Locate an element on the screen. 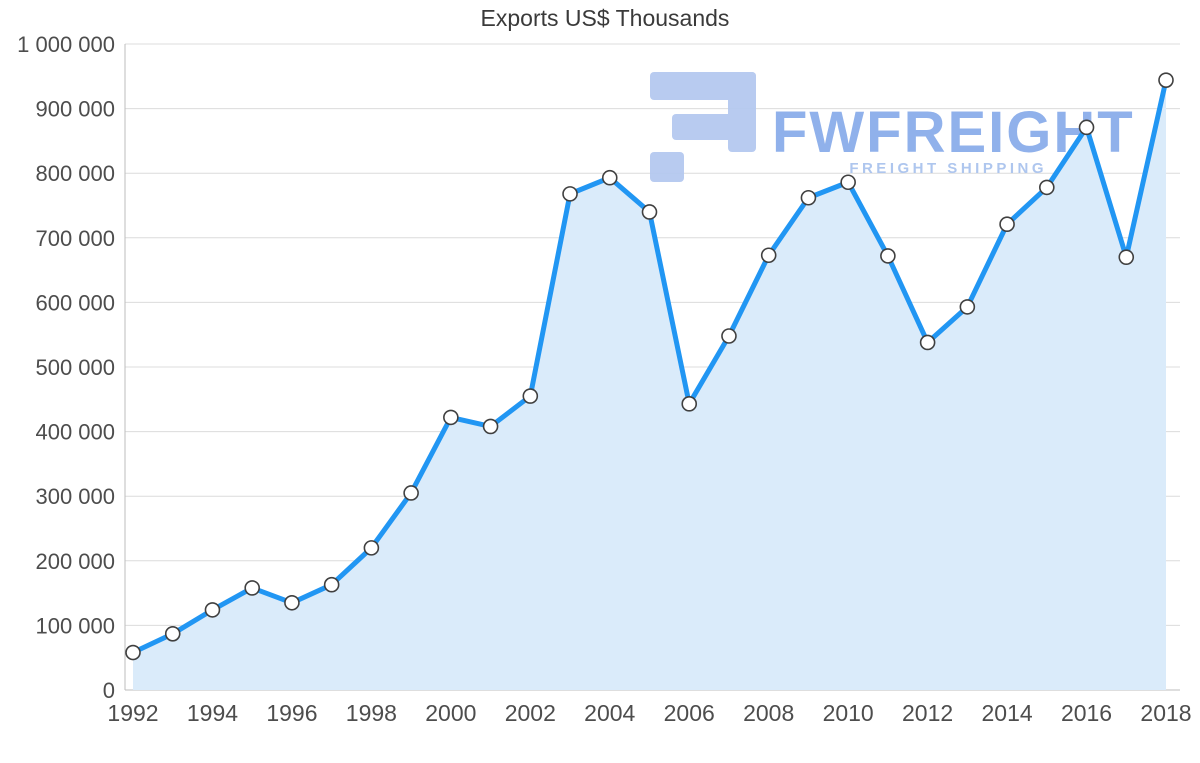  y-tick-label: 300 000 is located at coordinates (75, 496).